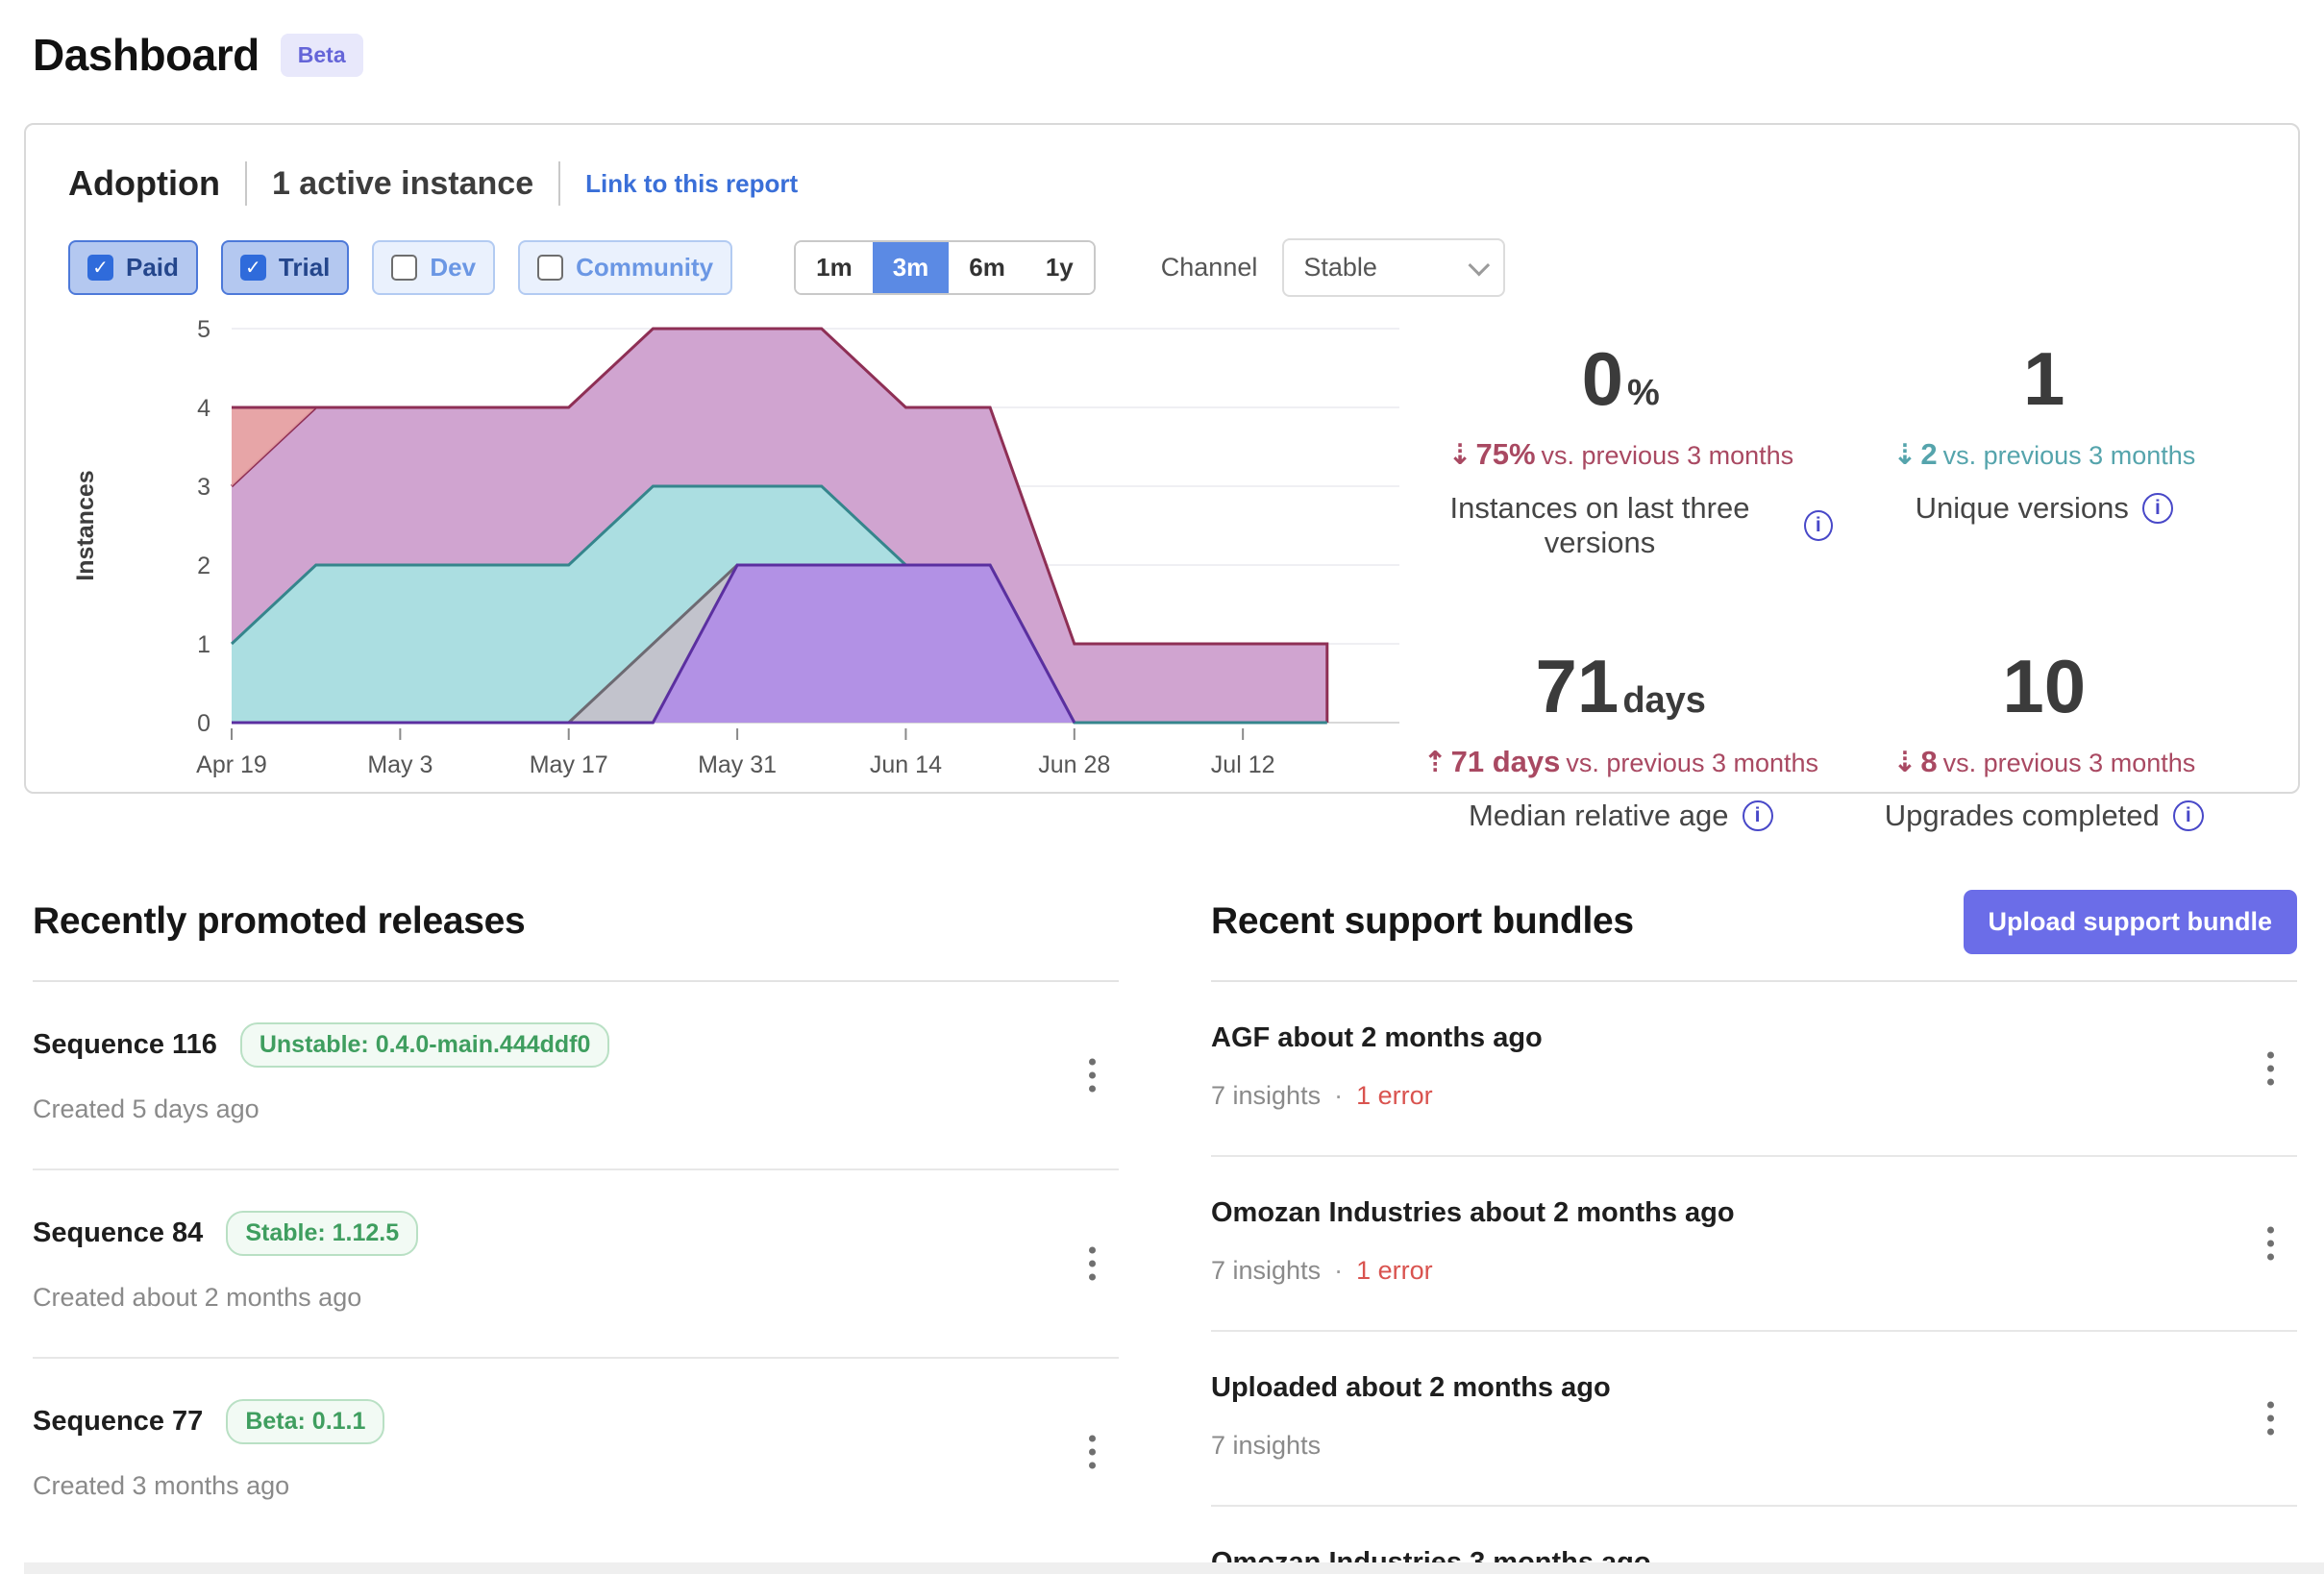  Describe the element at coordinates (322, 1233) in the screenshot. I see `release-version-badge: Stable: 1.12.5` at that location.